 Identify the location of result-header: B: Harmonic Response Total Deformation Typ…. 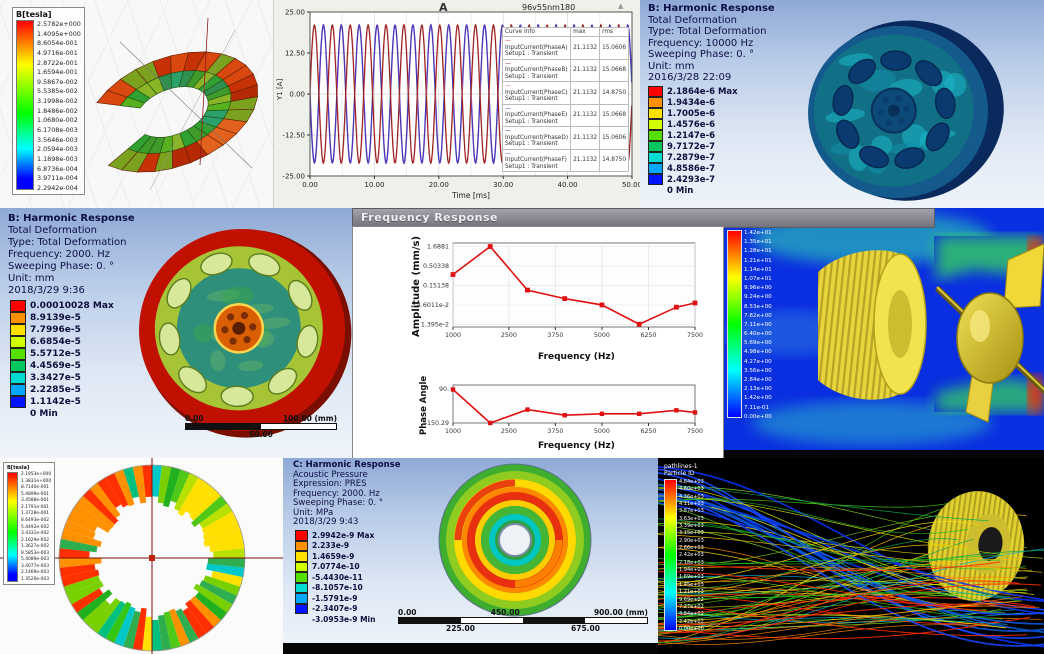
(711, 43).